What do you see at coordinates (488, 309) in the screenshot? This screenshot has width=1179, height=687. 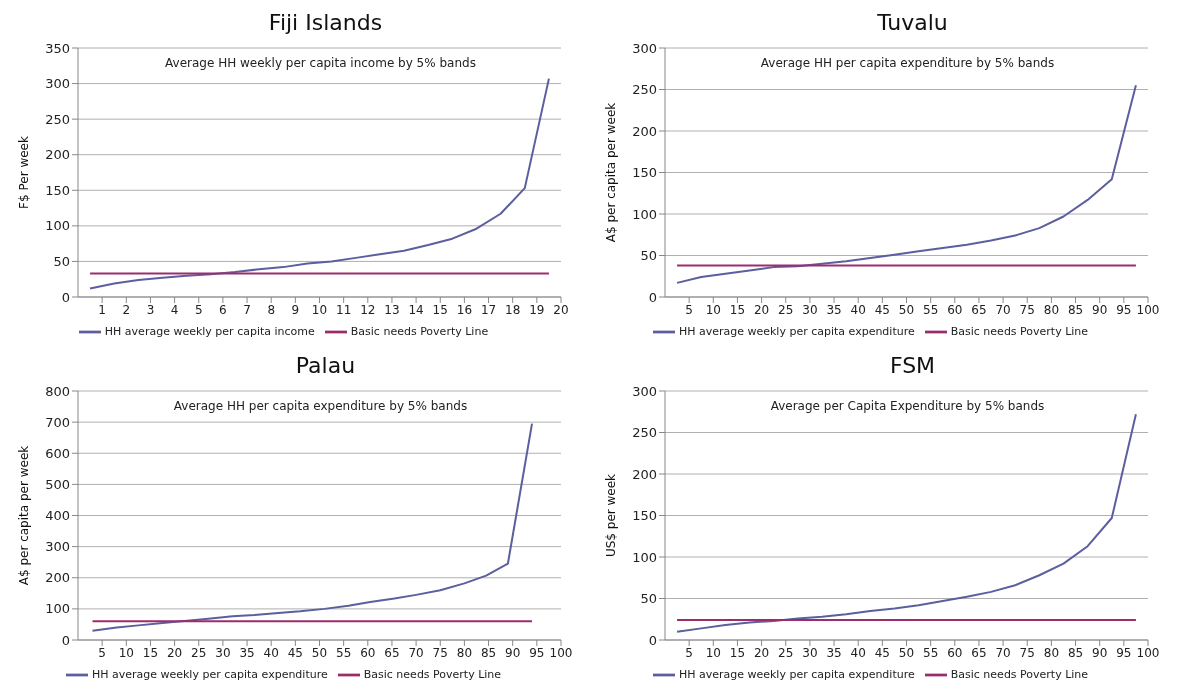 I see `x-tick-label: 17` at bounding box center [488, 309].